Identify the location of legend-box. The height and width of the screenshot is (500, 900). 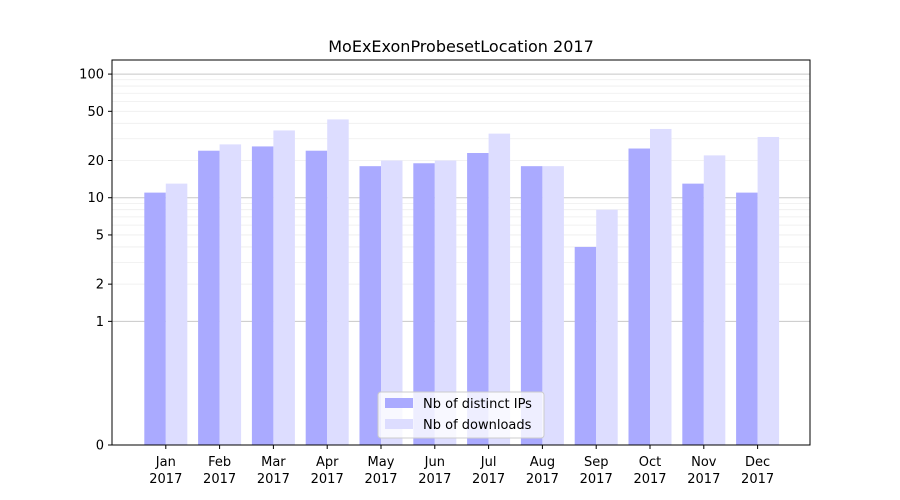
(461, 415).